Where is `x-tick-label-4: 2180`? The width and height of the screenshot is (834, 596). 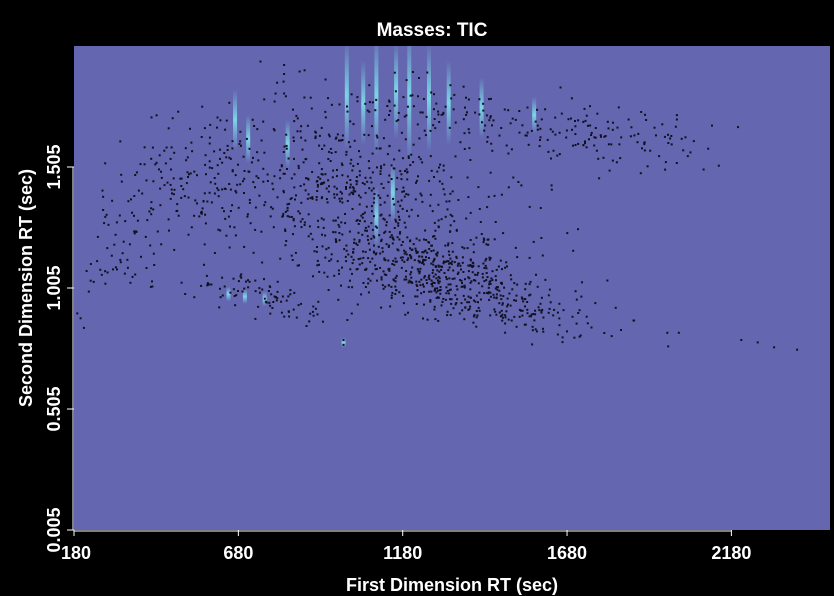
x-tick-label-4: 2180 is located at coordinates (731, 553).